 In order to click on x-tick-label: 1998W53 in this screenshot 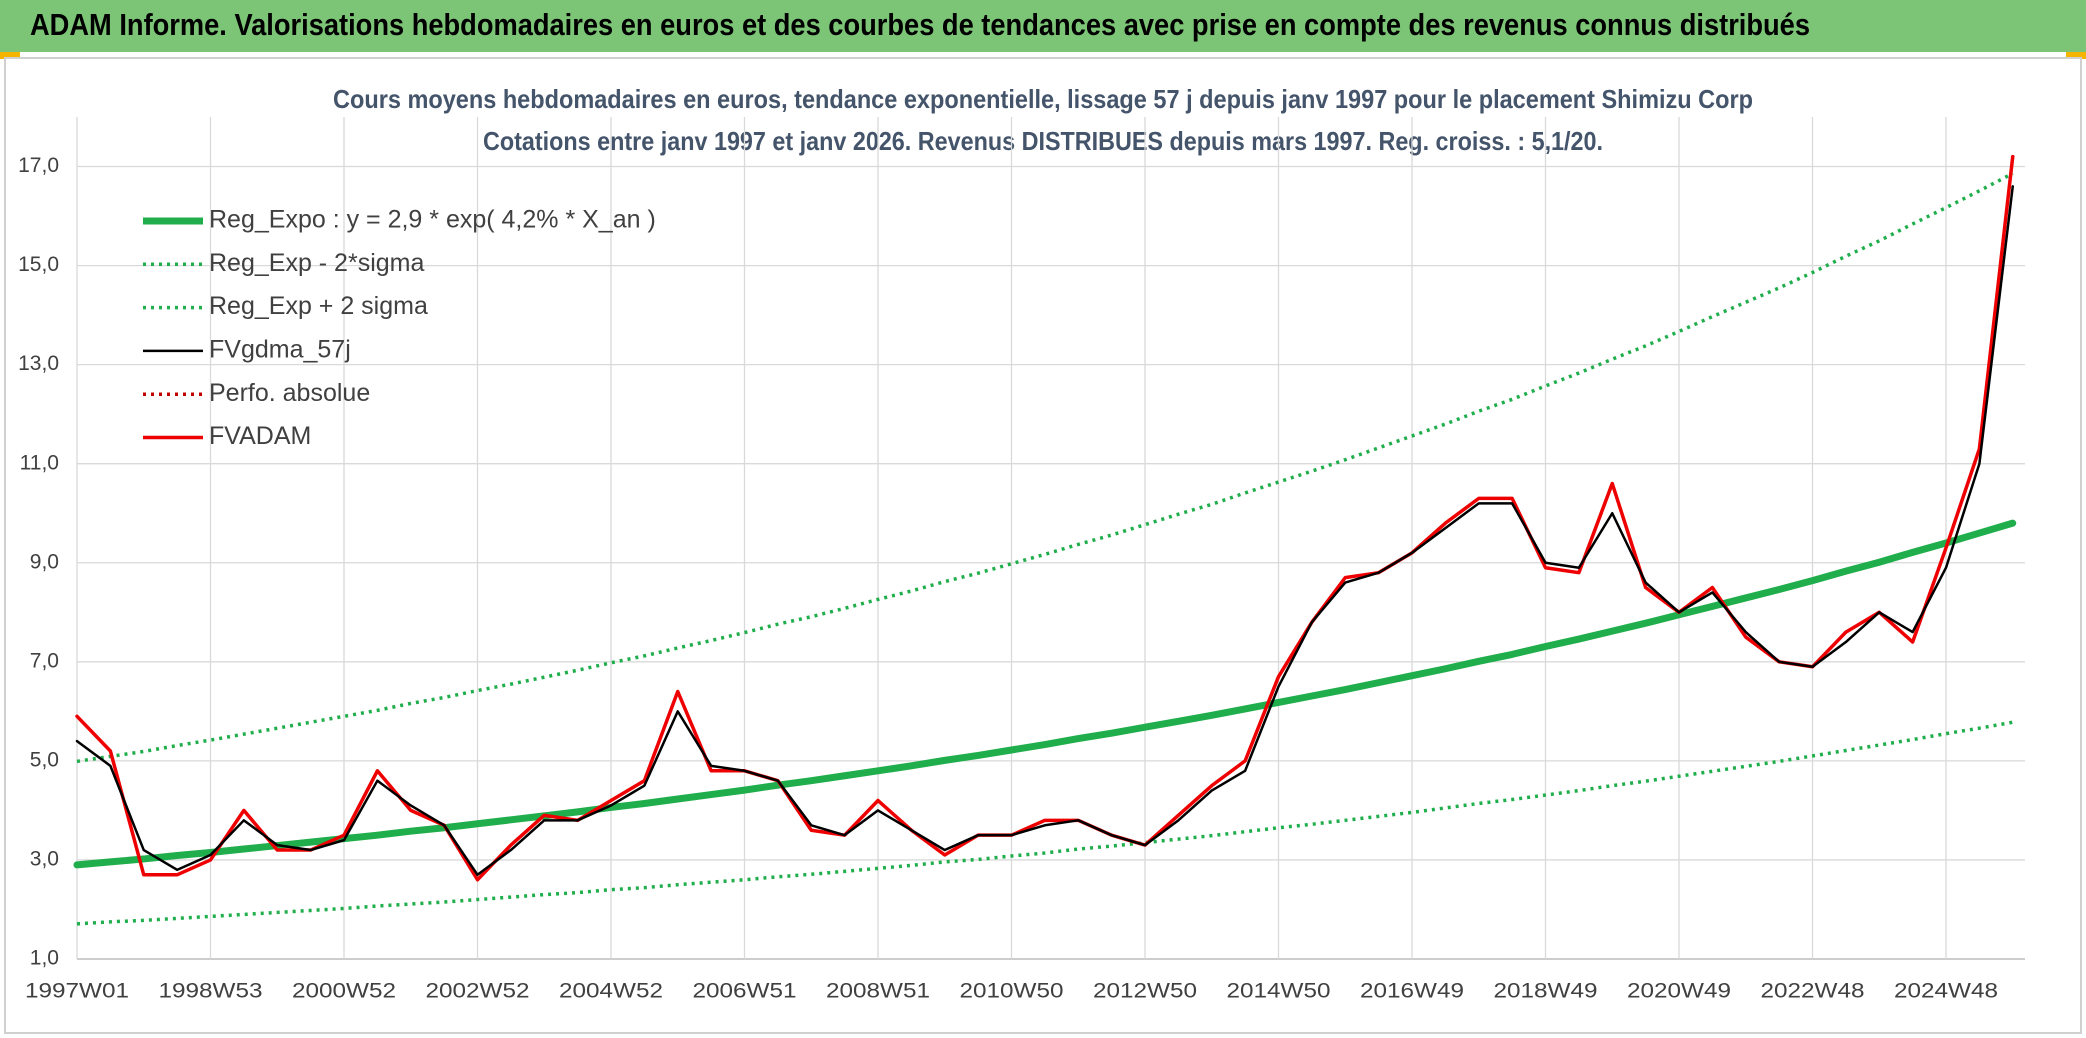, I will do `click(211, 991)`.